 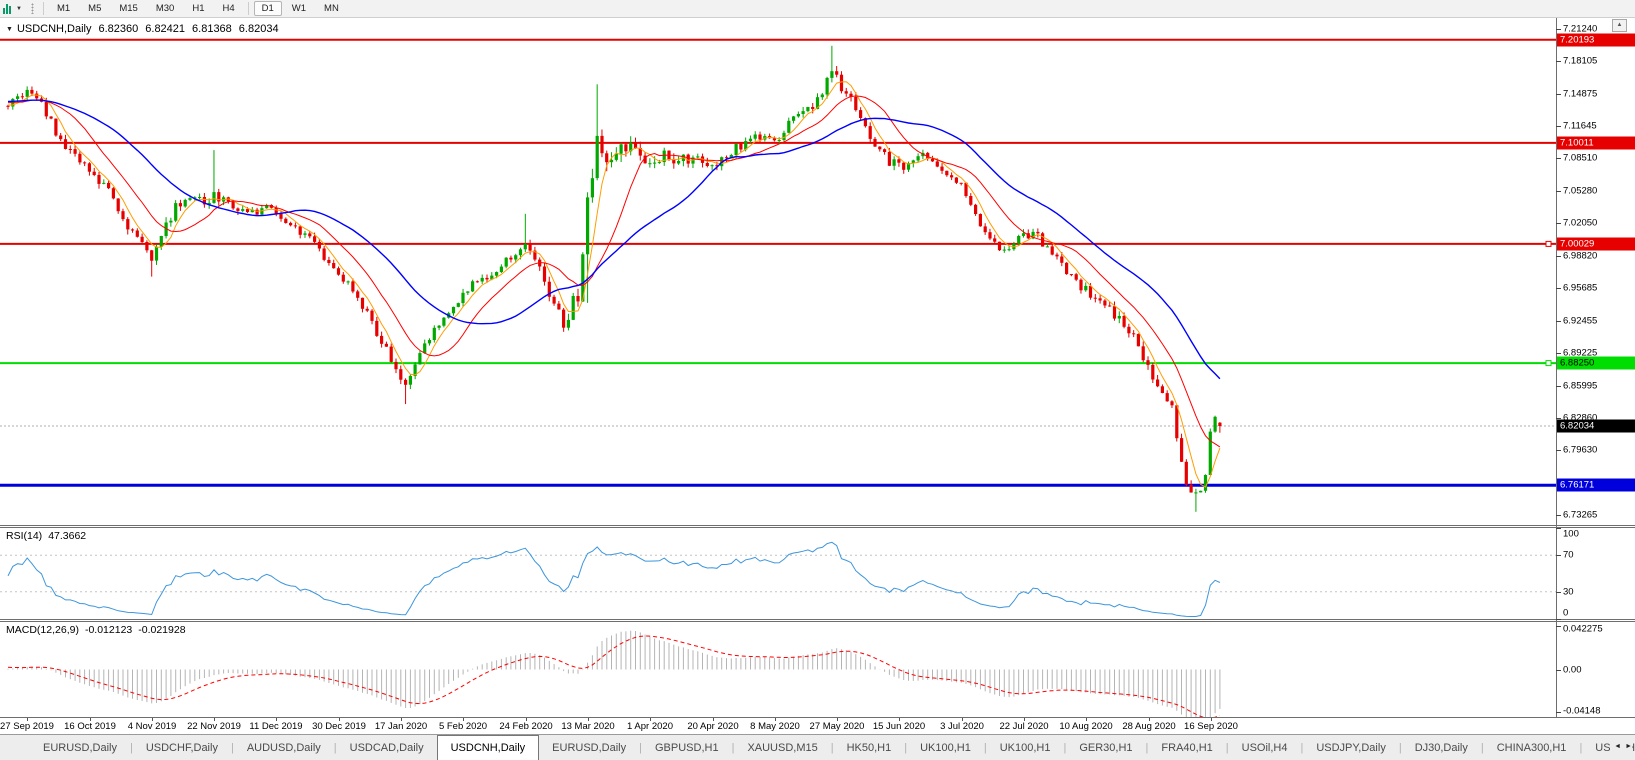 I want to click on price-tick-label: 7.14875, so click(x=1580, y=94).